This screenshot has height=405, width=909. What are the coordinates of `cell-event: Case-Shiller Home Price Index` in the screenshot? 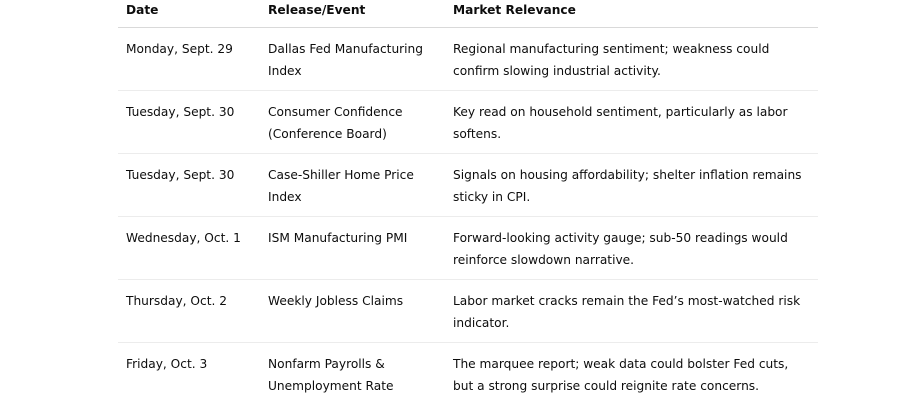 It's located at (352, 185).